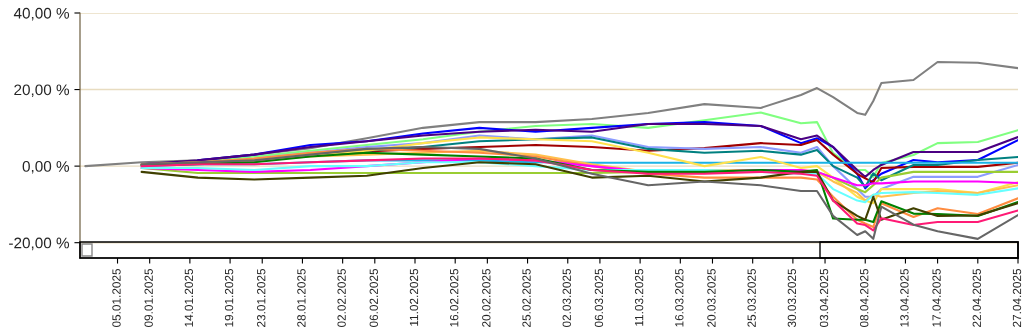 The image size is (1026, 332). Describe the element at coordinates (148, 298) in the screenshot. I see `x-tick-label: 09.01.2025` at that location.